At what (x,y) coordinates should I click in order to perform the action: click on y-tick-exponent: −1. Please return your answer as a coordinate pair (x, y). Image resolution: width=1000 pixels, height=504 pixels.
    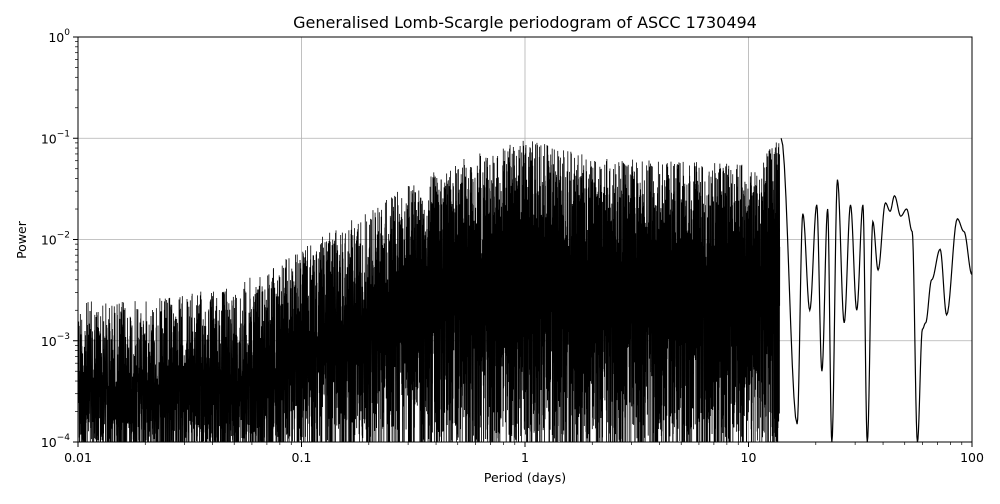
    Looking at the image, I should click on (63, 134).